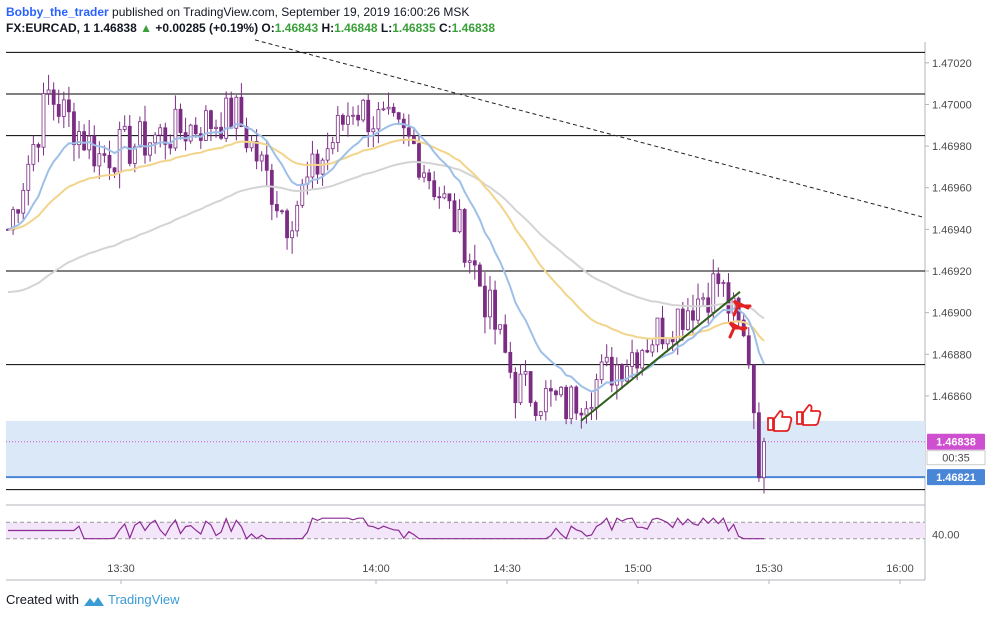 Image resolution: width=988 pixels, height=618 pixels. What do you see at coordinates (660, 356) in the screenshot?
I see `rising-trendline` at bounding box center [660, 356].